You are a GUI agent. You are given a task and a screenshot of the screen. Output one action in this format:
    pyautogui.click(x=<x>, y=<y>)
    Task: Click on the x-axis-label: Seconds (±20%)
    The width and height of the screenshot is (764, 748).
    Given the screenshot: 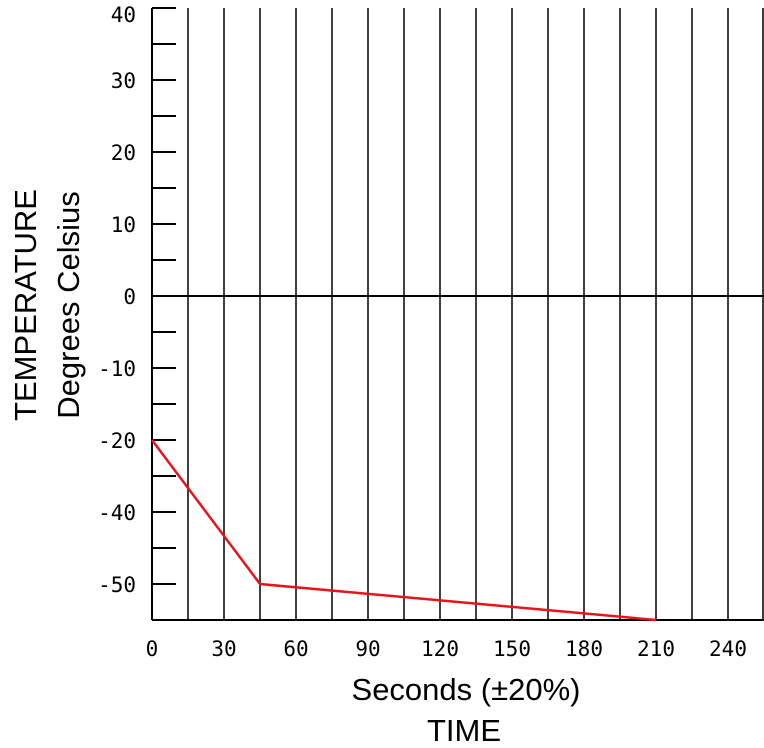 What is the action you would take?
    pyautogui.click(x=466, y=689)
    